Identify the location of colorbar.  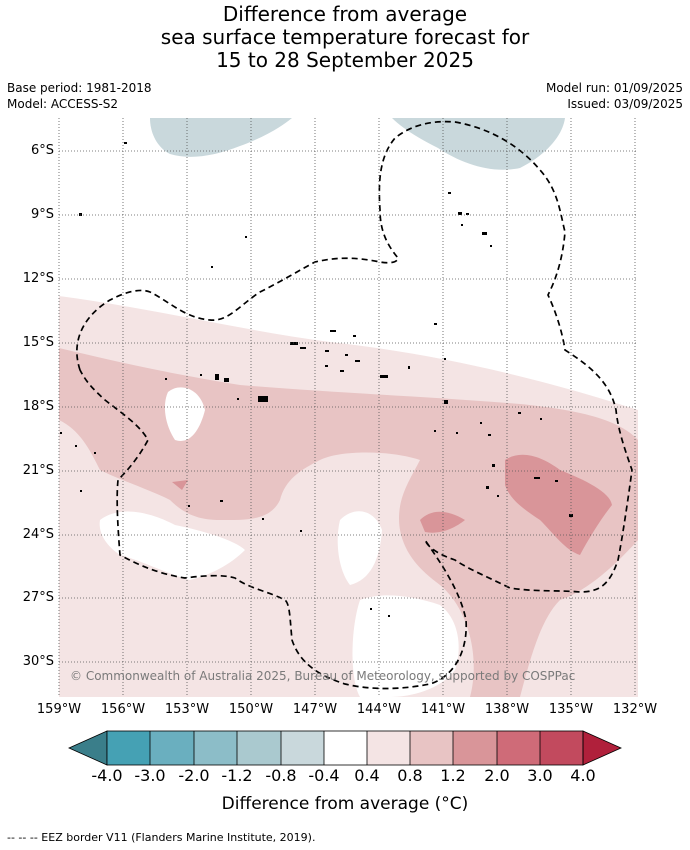
(345, 748).